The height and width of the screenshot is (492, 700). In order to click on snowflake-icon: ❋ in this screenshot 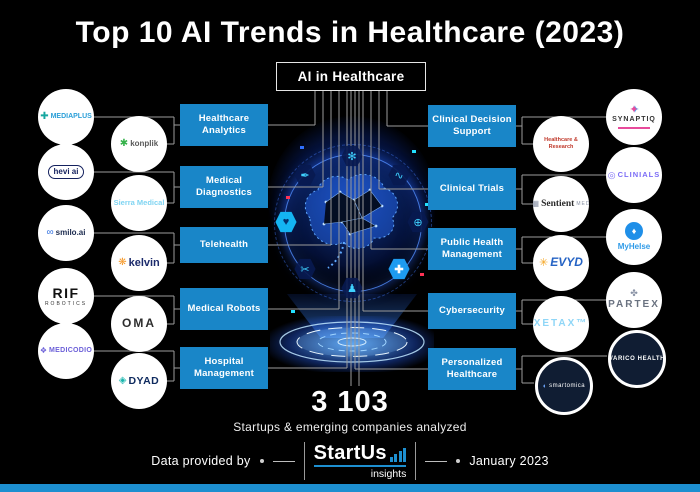, I will do `click(122, 262)`.